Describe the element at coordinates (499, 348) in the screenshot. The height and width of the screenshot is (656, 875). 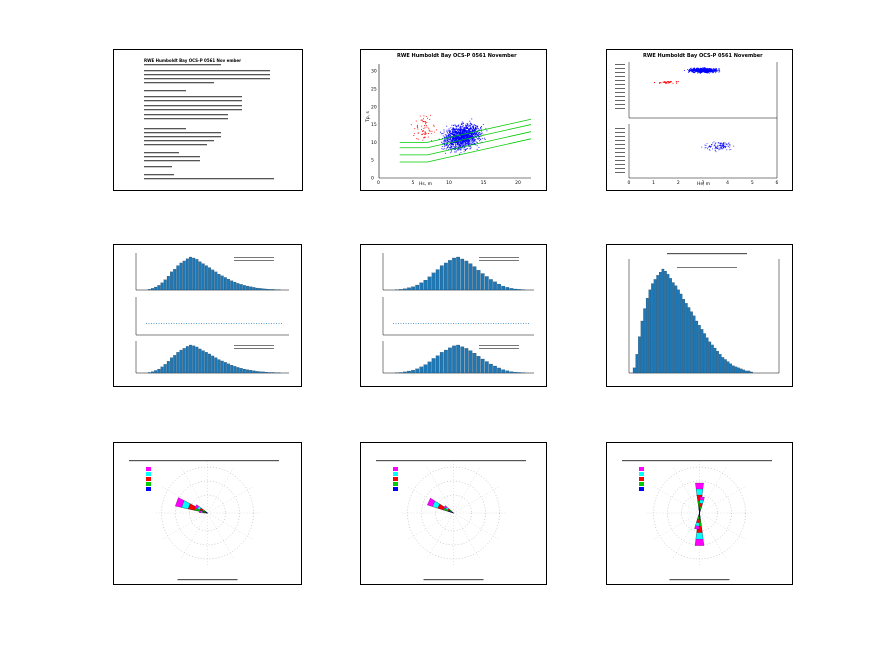
I see `legend-line` at that location.